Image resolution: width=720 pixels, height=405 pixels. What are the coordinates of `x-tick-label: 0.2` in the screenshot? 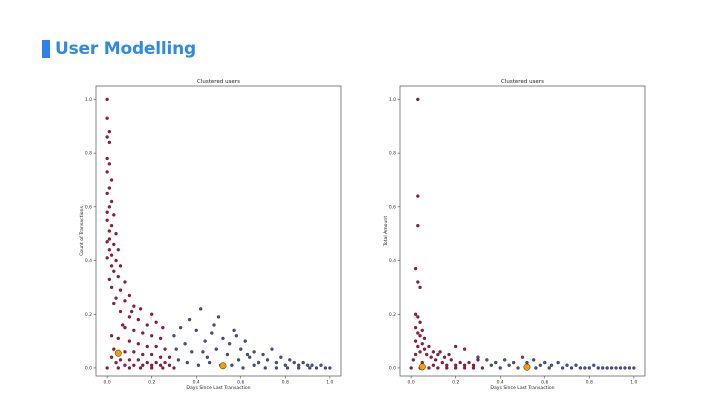 It's located at (455, 383).